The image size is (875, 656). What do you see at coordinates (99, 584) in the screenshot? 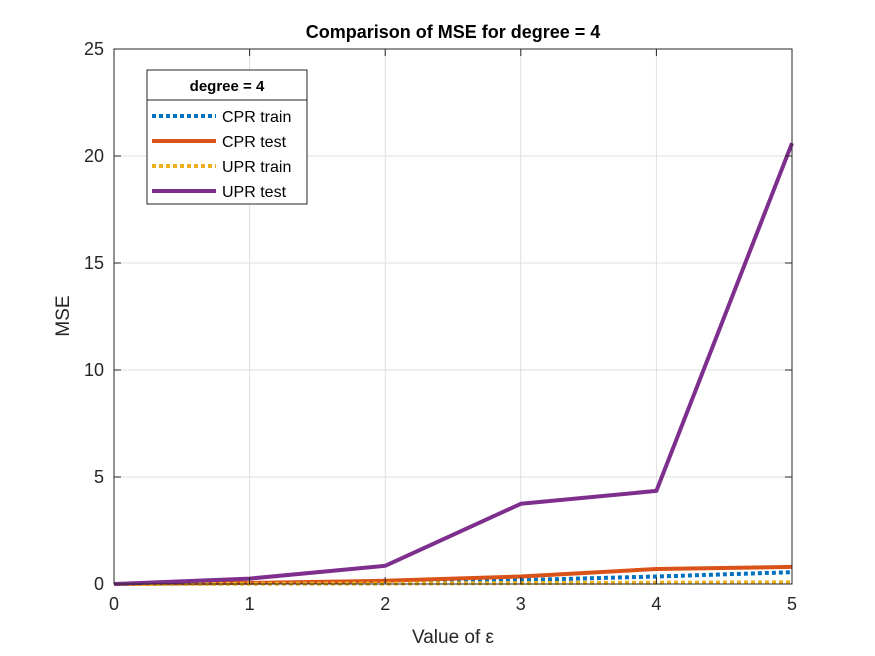
I see `y-tick-label: 0` at bounding box center [99, 584].